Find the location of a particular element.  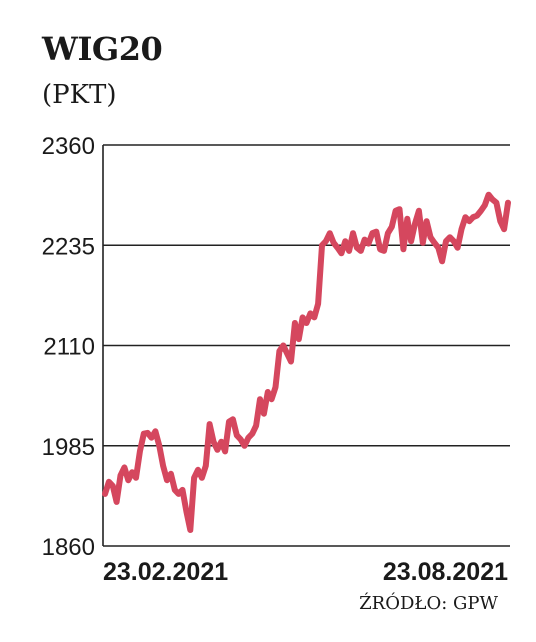

chart-title: WIG20 is located at coordinates (102, 49).